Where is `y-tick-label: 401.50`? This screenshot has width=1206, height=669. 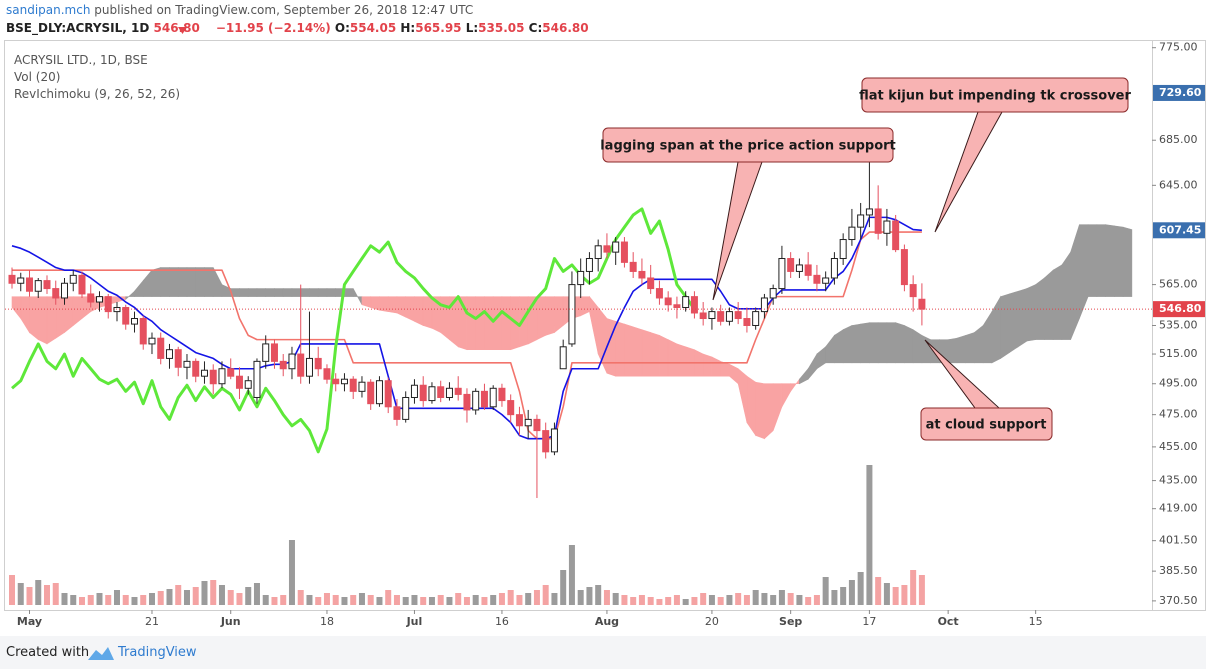
y-tick-label: 401.50 is located at coordinates (1178, 540).